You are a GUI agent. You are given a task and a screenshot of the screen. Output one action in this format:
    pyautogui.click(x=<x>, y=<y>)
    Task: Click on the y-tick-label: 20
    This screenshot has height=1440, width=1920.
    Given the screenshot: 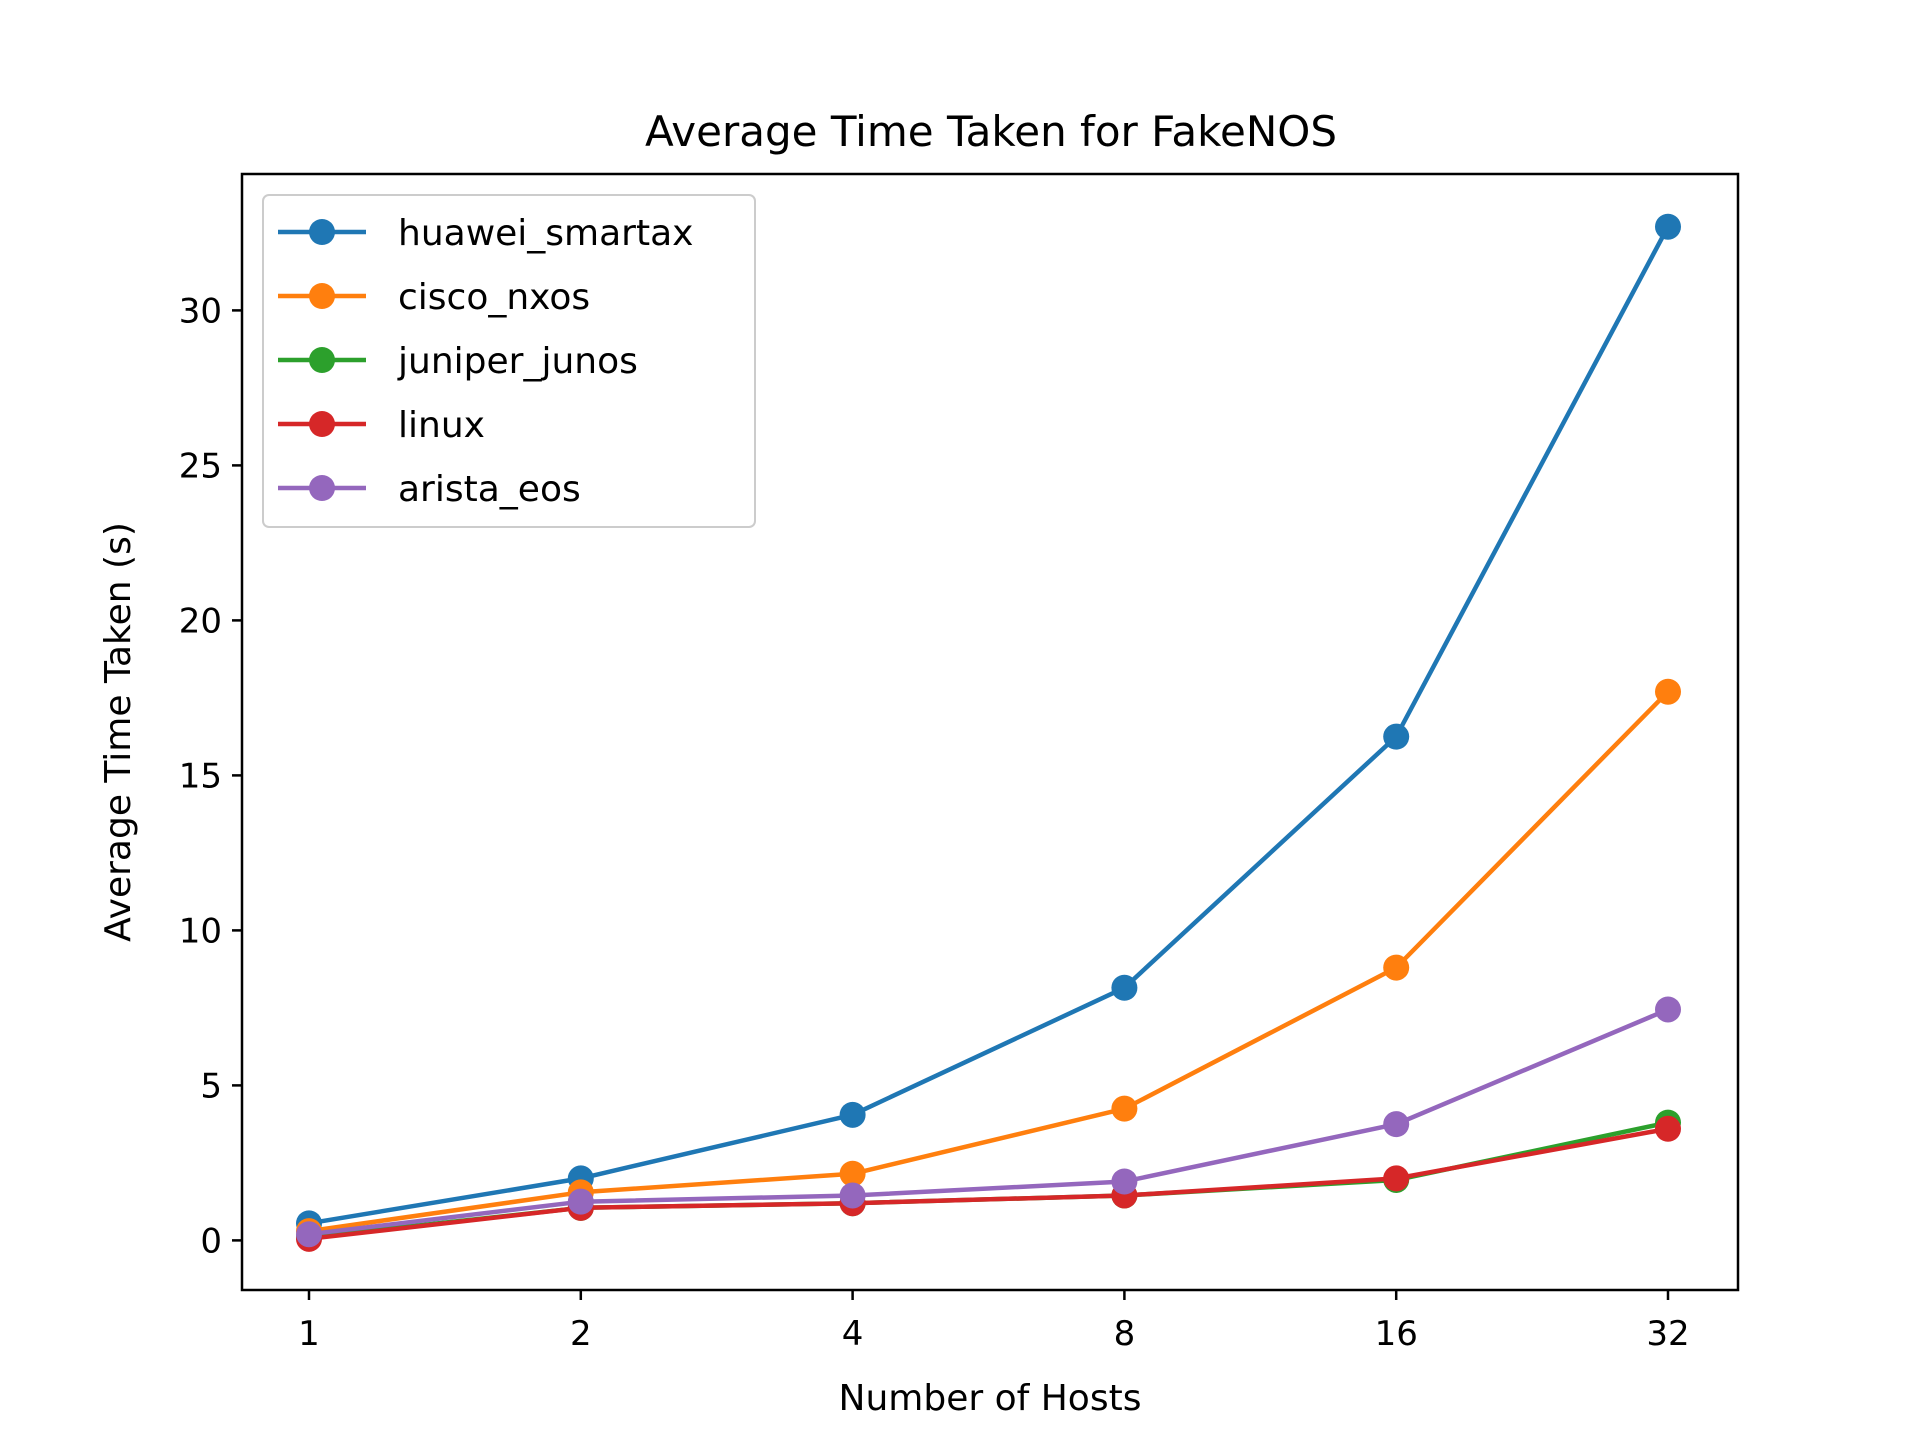 What is the action you would take?
    pyautogui.click(x=200, y=621)
    